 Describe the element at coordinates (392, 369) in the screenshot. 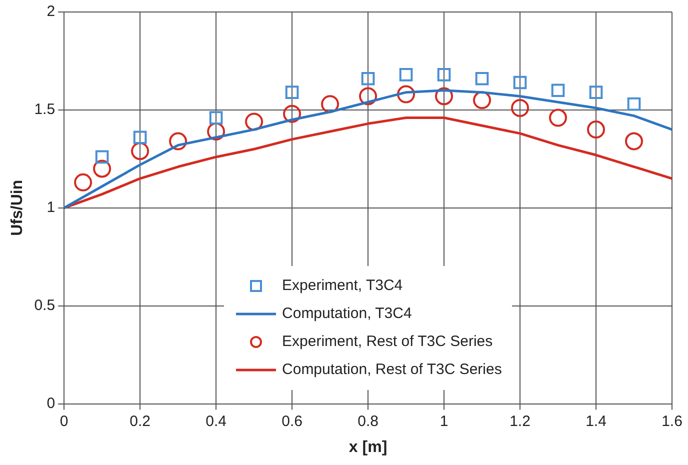

I see `legend-label: Computation, Rest of T3C Series` at that location.